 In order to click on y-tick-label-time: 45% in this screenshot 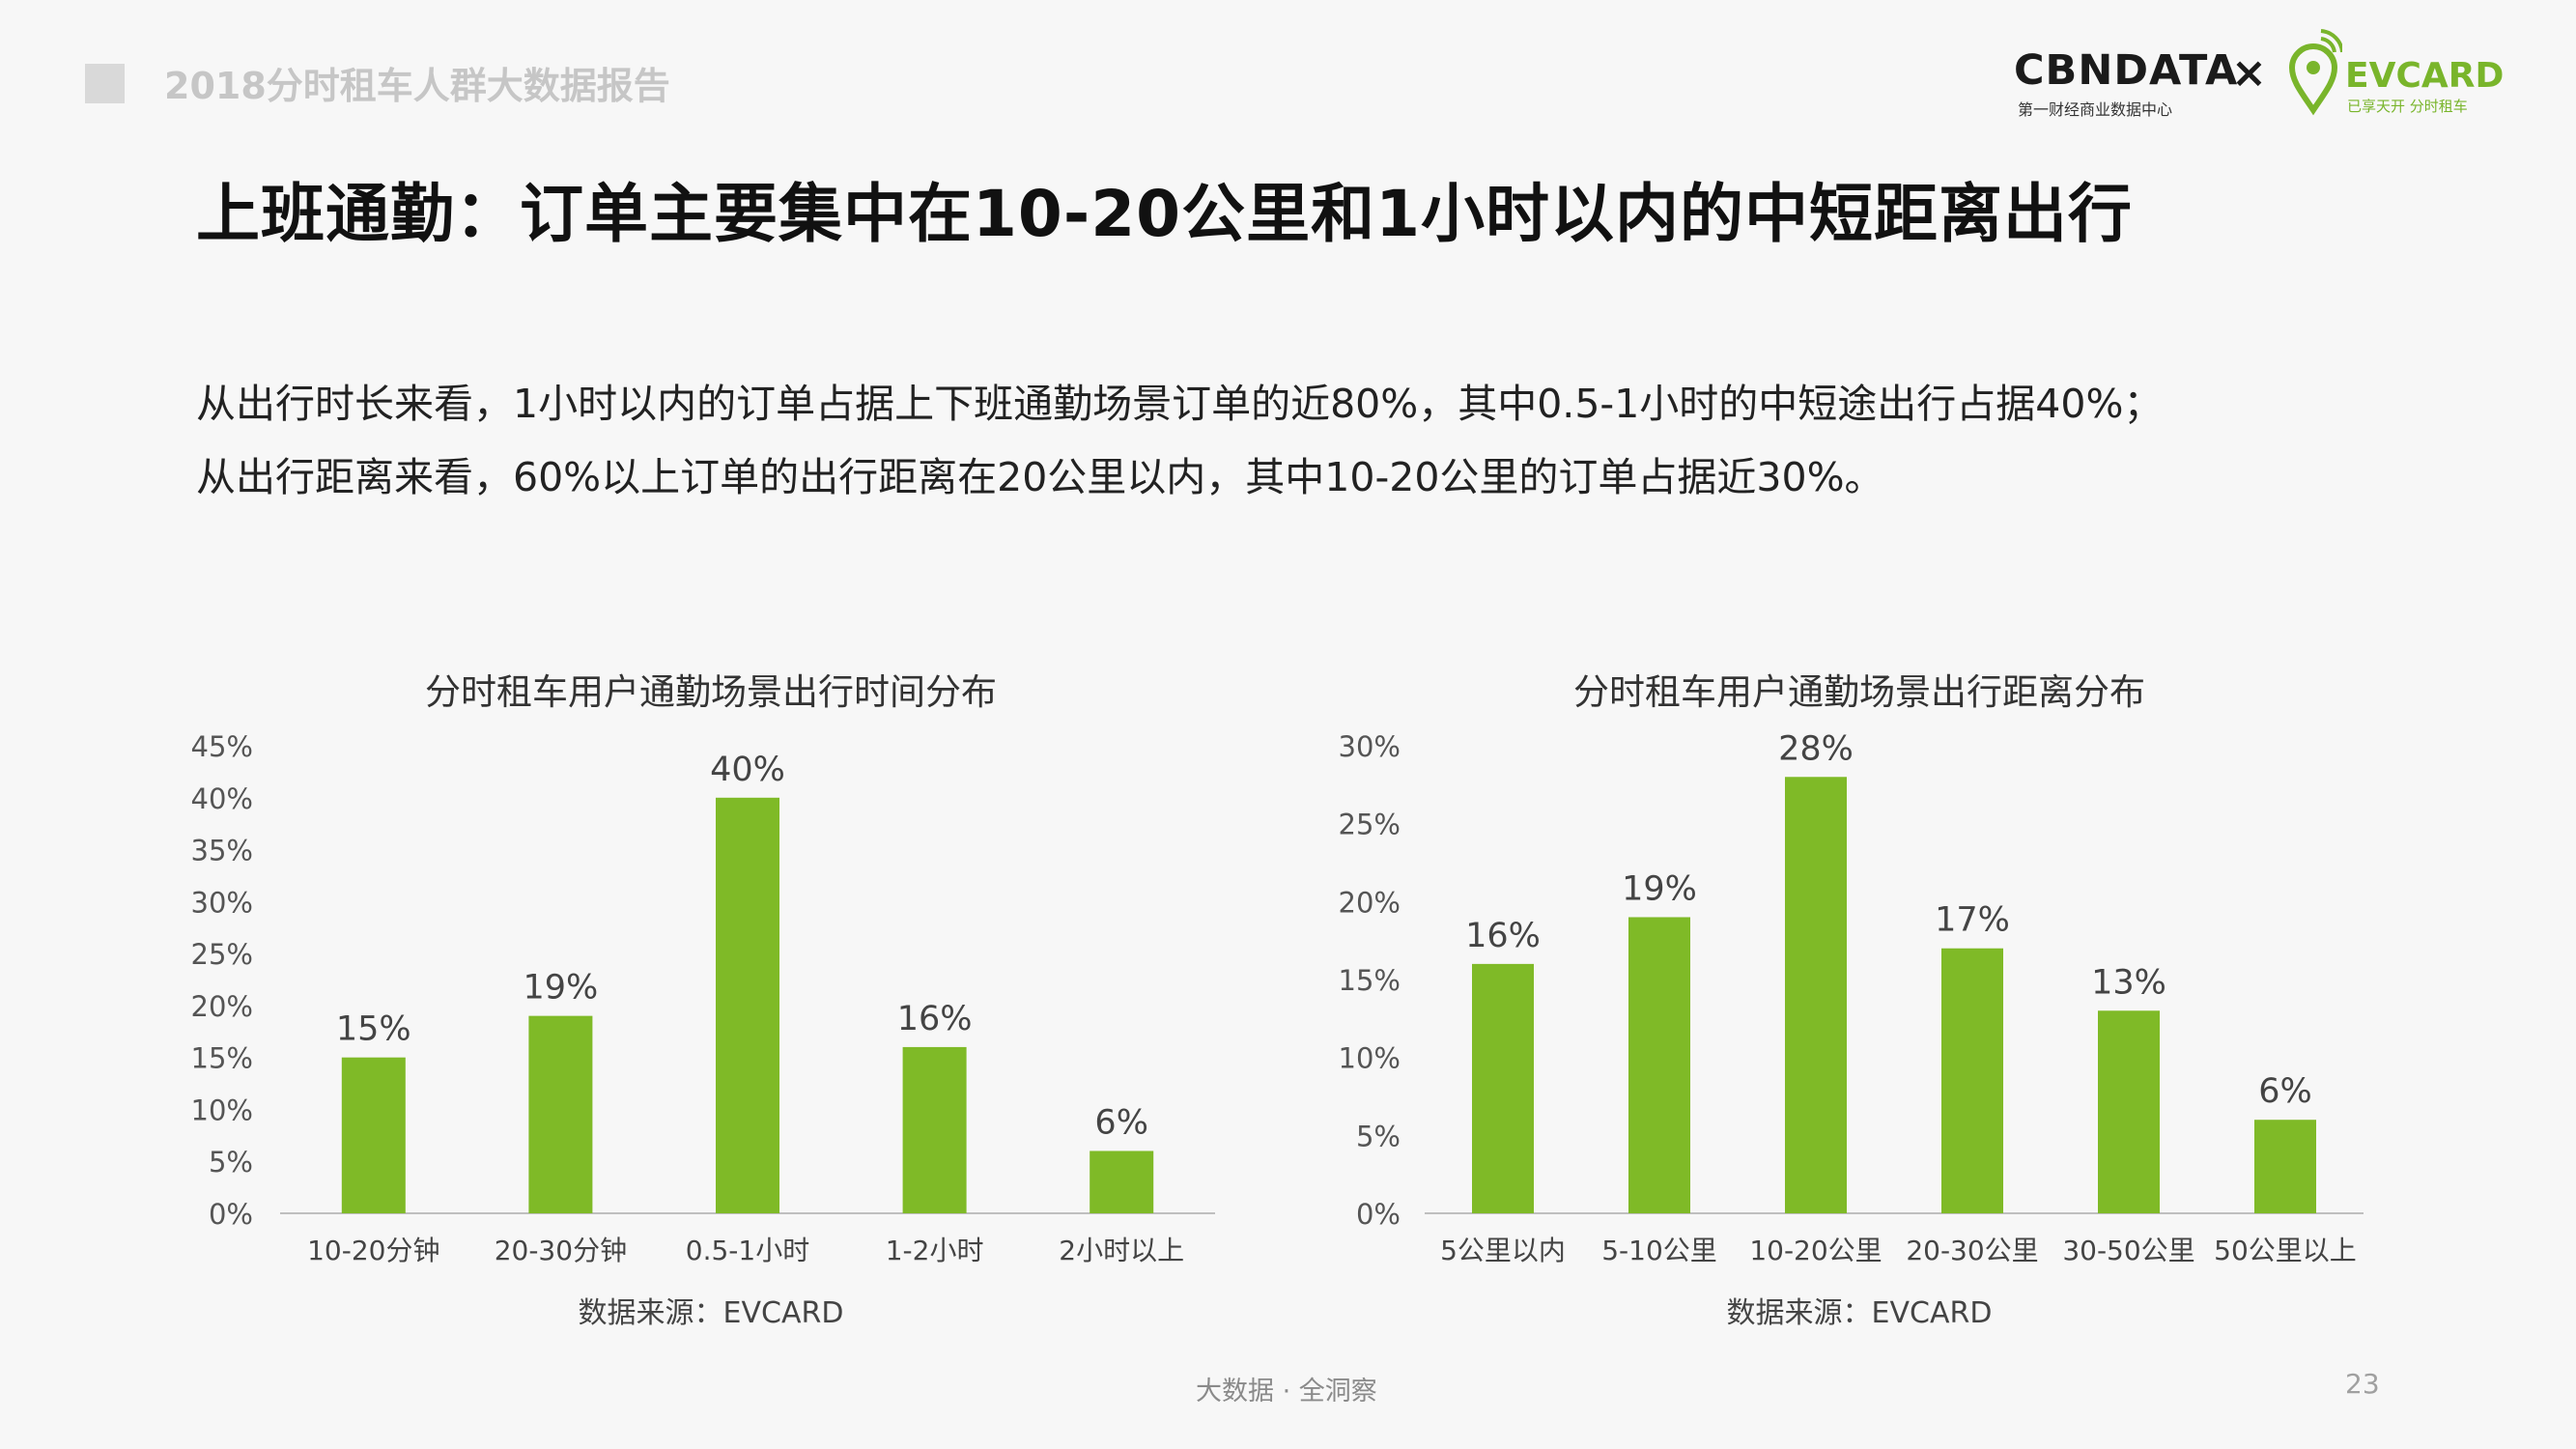, I will do `click(222, 746)`.